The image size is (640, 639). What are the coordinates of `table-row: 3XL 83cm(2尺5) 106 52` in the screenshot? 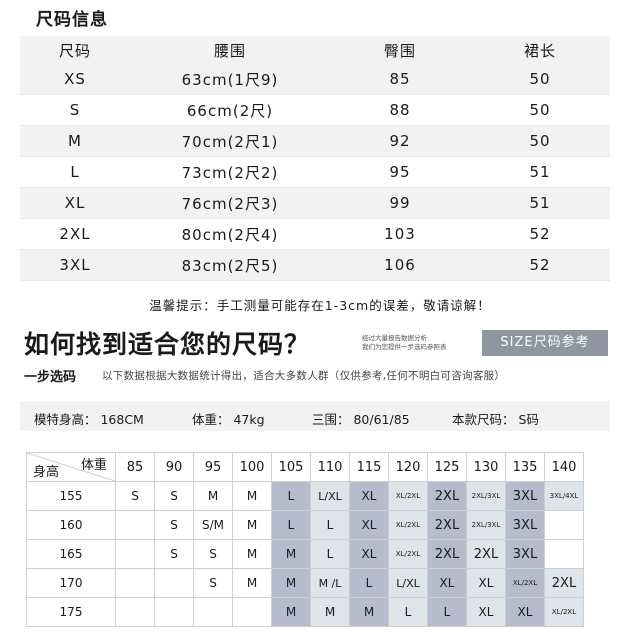 It's located at (315, 265).